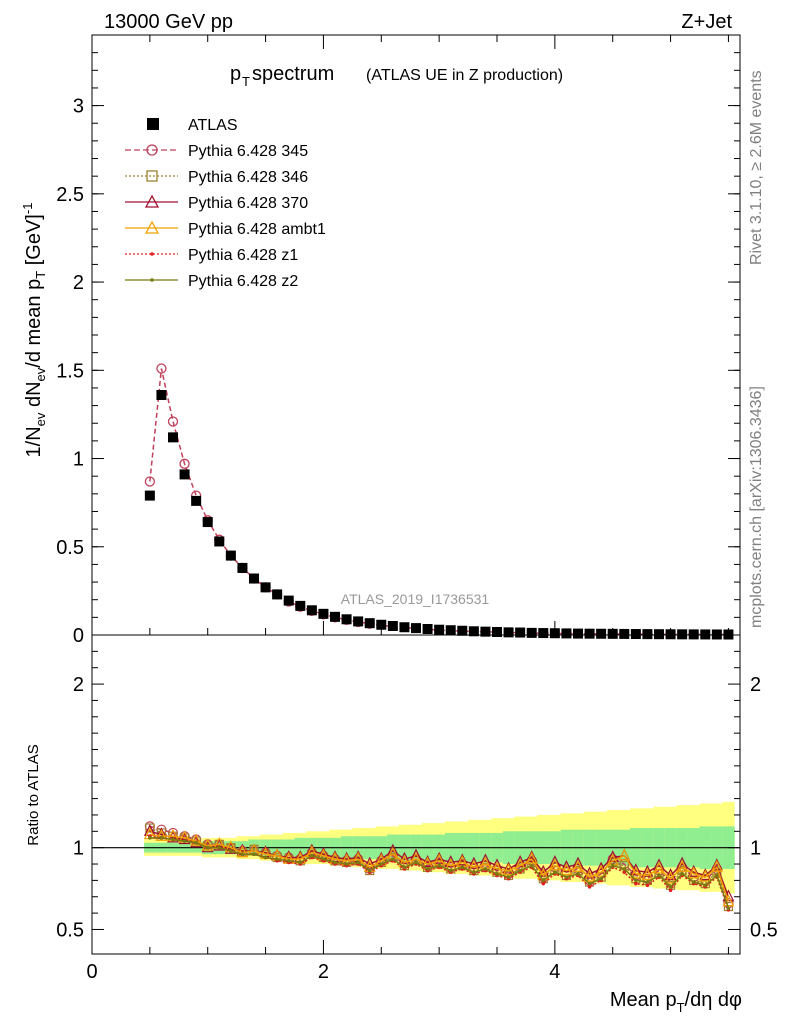 This screenshot has height=1024, width=786. What do you see at coordinates (676, 1002) in the screenshot?
I see `x-axis-label: Mean pT/dη dφ` at bounding box center [676, 1002].